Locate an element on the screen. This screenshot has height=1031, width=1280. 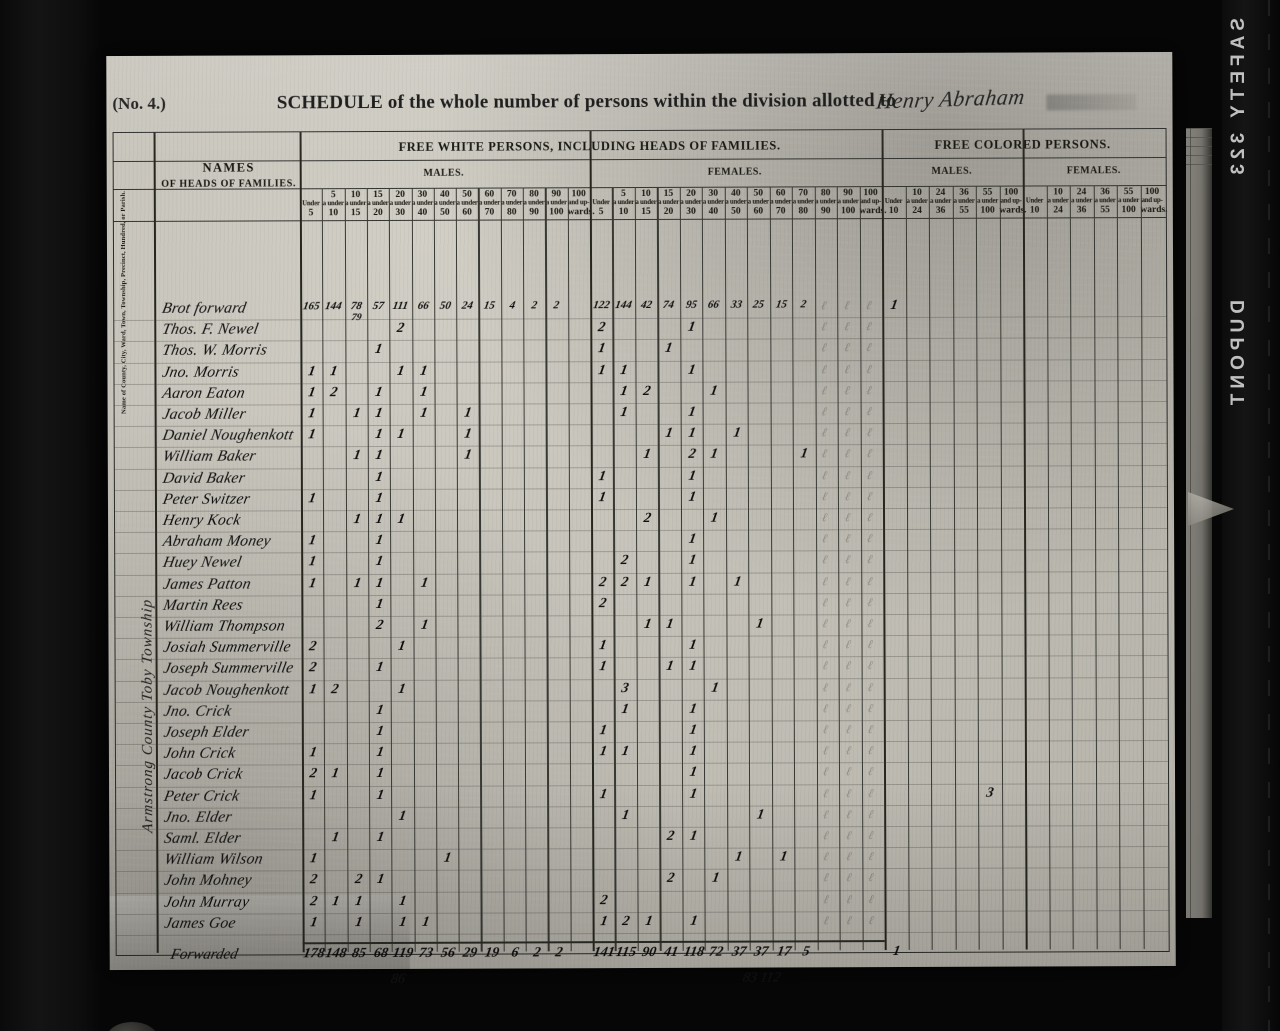
forwarded-colored-male-0: 1 is located at coordinates (896, 952).